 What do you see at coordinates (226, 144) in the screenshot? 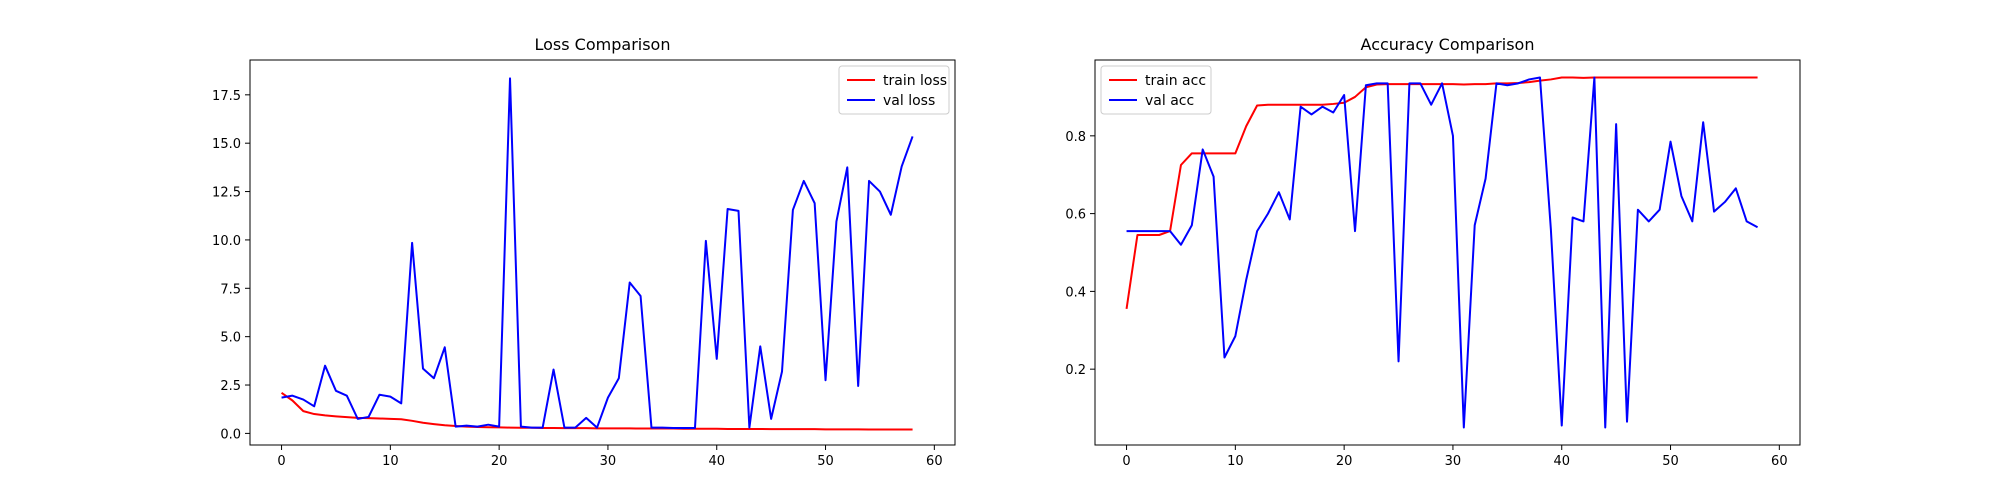
I see `y-tick-label: 15.0` at bounding box center [226, 144].